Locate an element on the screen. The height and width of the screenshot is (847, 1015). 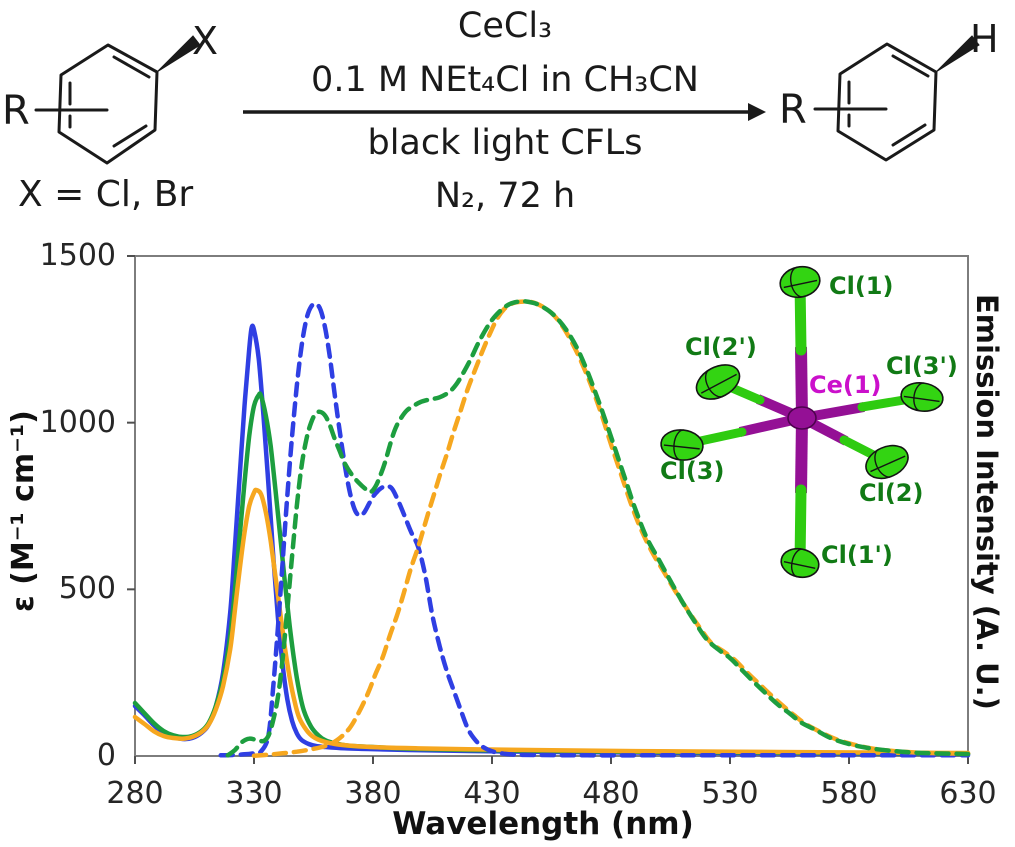
condition-atmosphere: N₂, 72 h is located at coordinates (505, 196).